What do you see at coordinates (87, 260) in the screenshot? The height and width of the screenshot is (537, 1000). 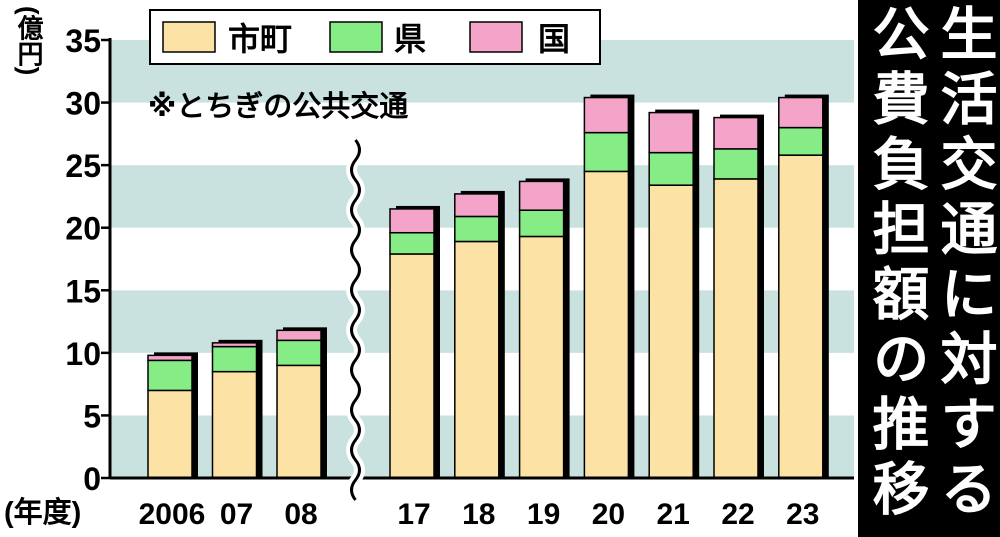 I see `y-axis-ticks: 0 5 10 15 20 25 30 35` at bounding box center [87, 260].